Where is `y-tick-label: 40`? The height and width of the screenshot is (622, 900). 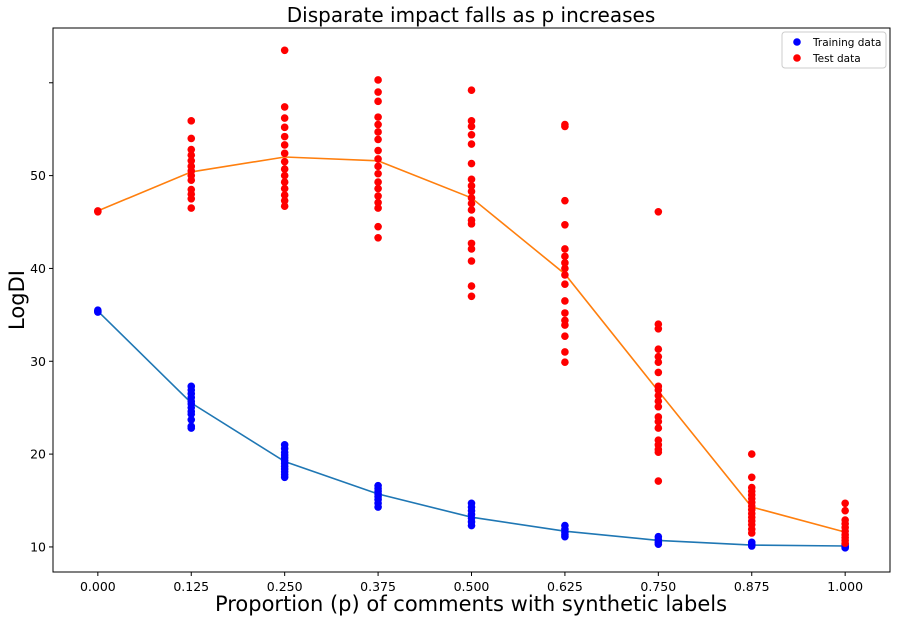 y-tick-label: 40 is located at coordinates (38, 268).